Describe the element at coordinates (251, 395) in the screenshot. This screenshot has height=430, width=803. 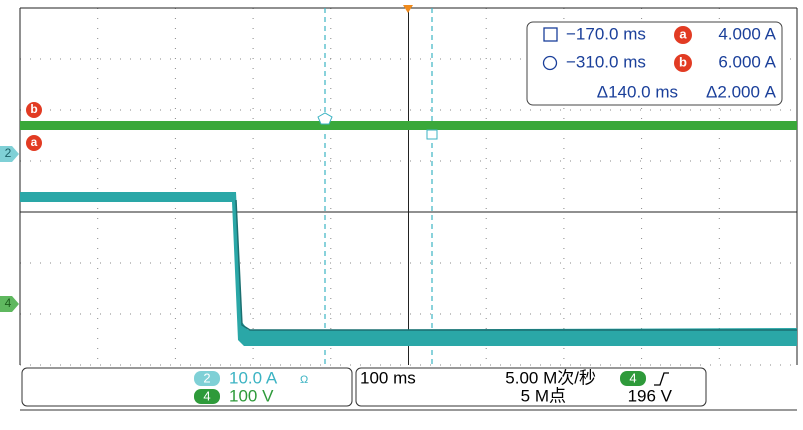
I see `ch4-scale: 100 V` at that location.